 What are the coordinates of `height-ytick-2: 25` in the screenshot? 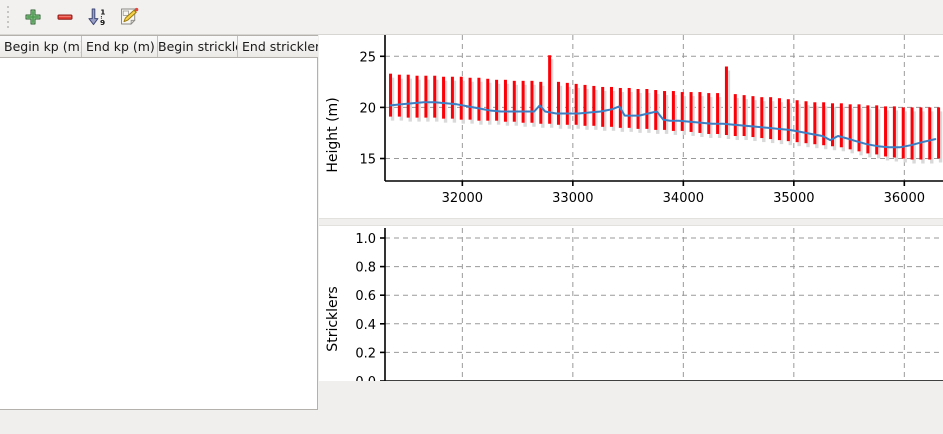 It's located at (367, 57).